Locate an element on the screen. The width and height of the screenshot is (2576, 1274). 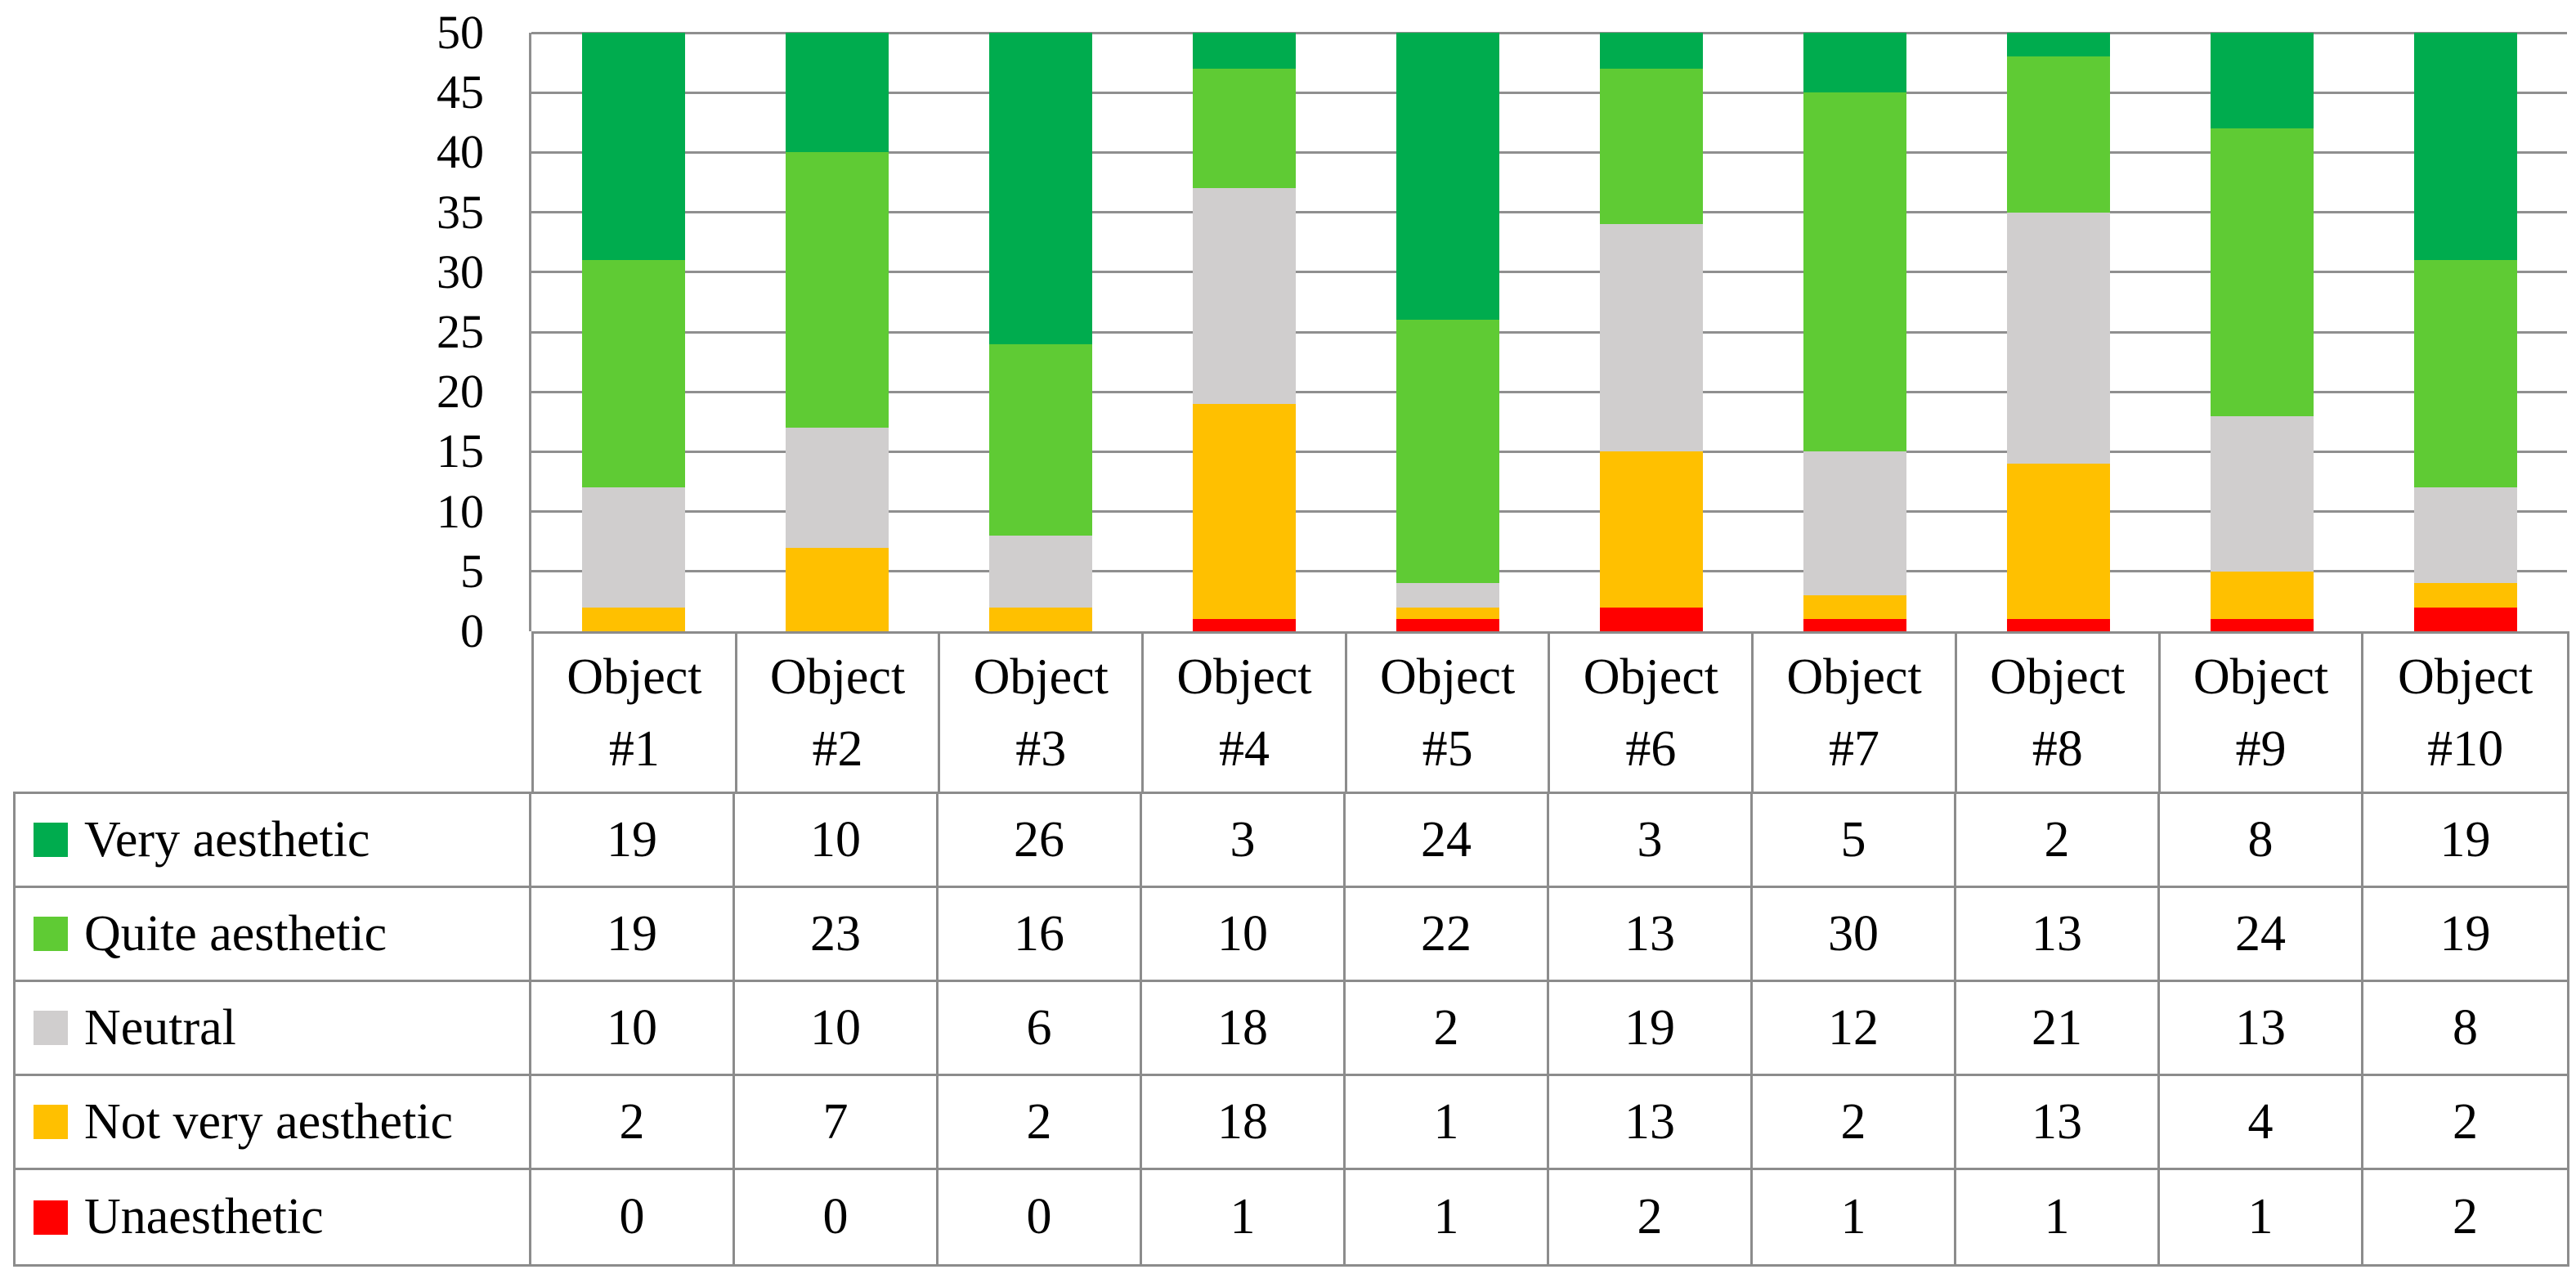
category-header-line: #5 is located at coordinates (1447, 748).